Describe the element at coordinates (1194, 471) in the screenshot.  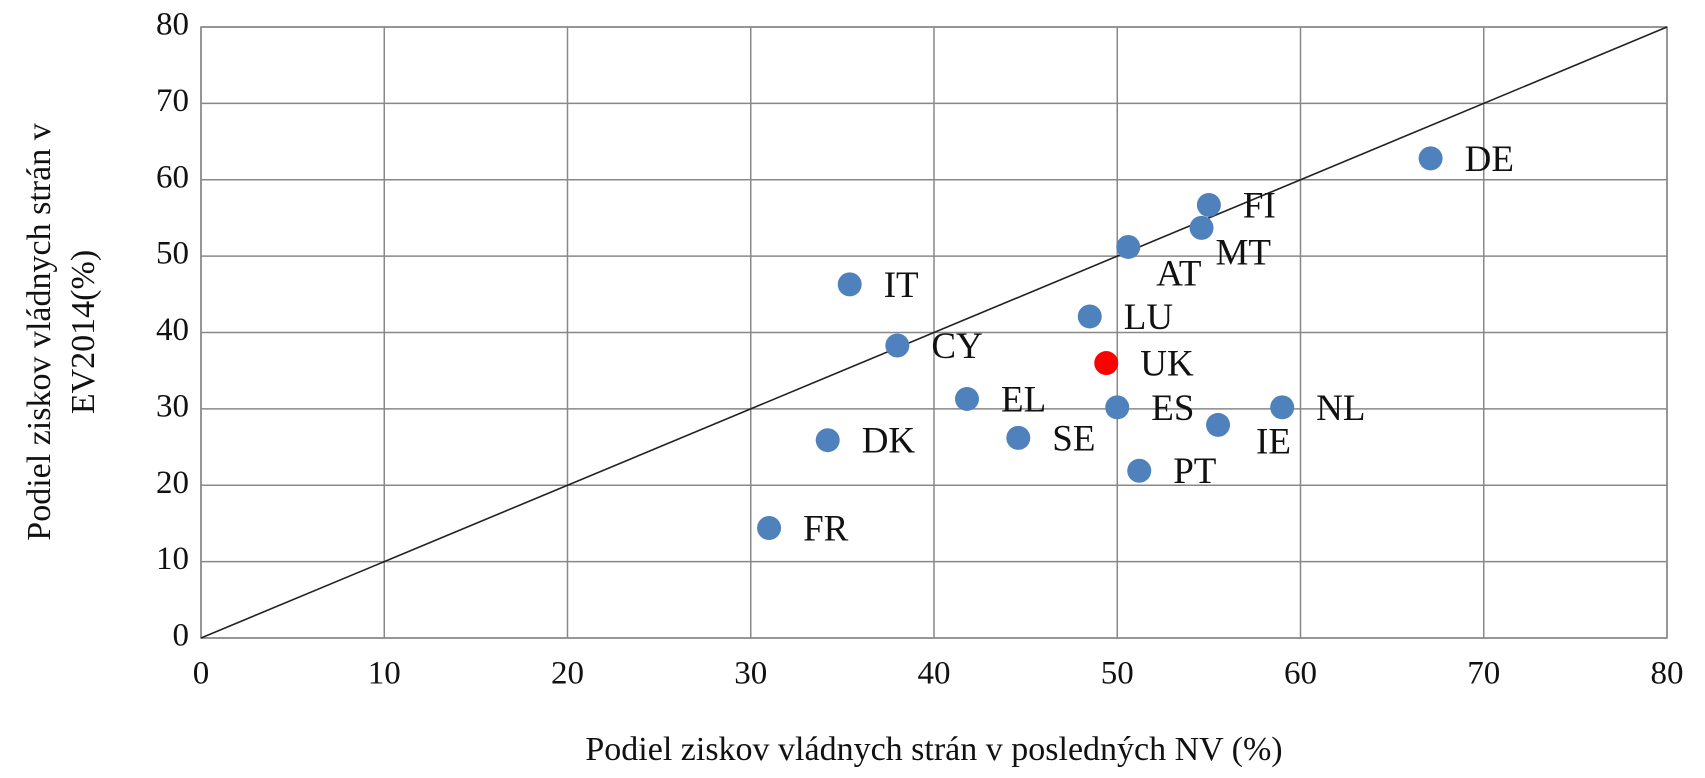
I see `point-label: PT` at that location.